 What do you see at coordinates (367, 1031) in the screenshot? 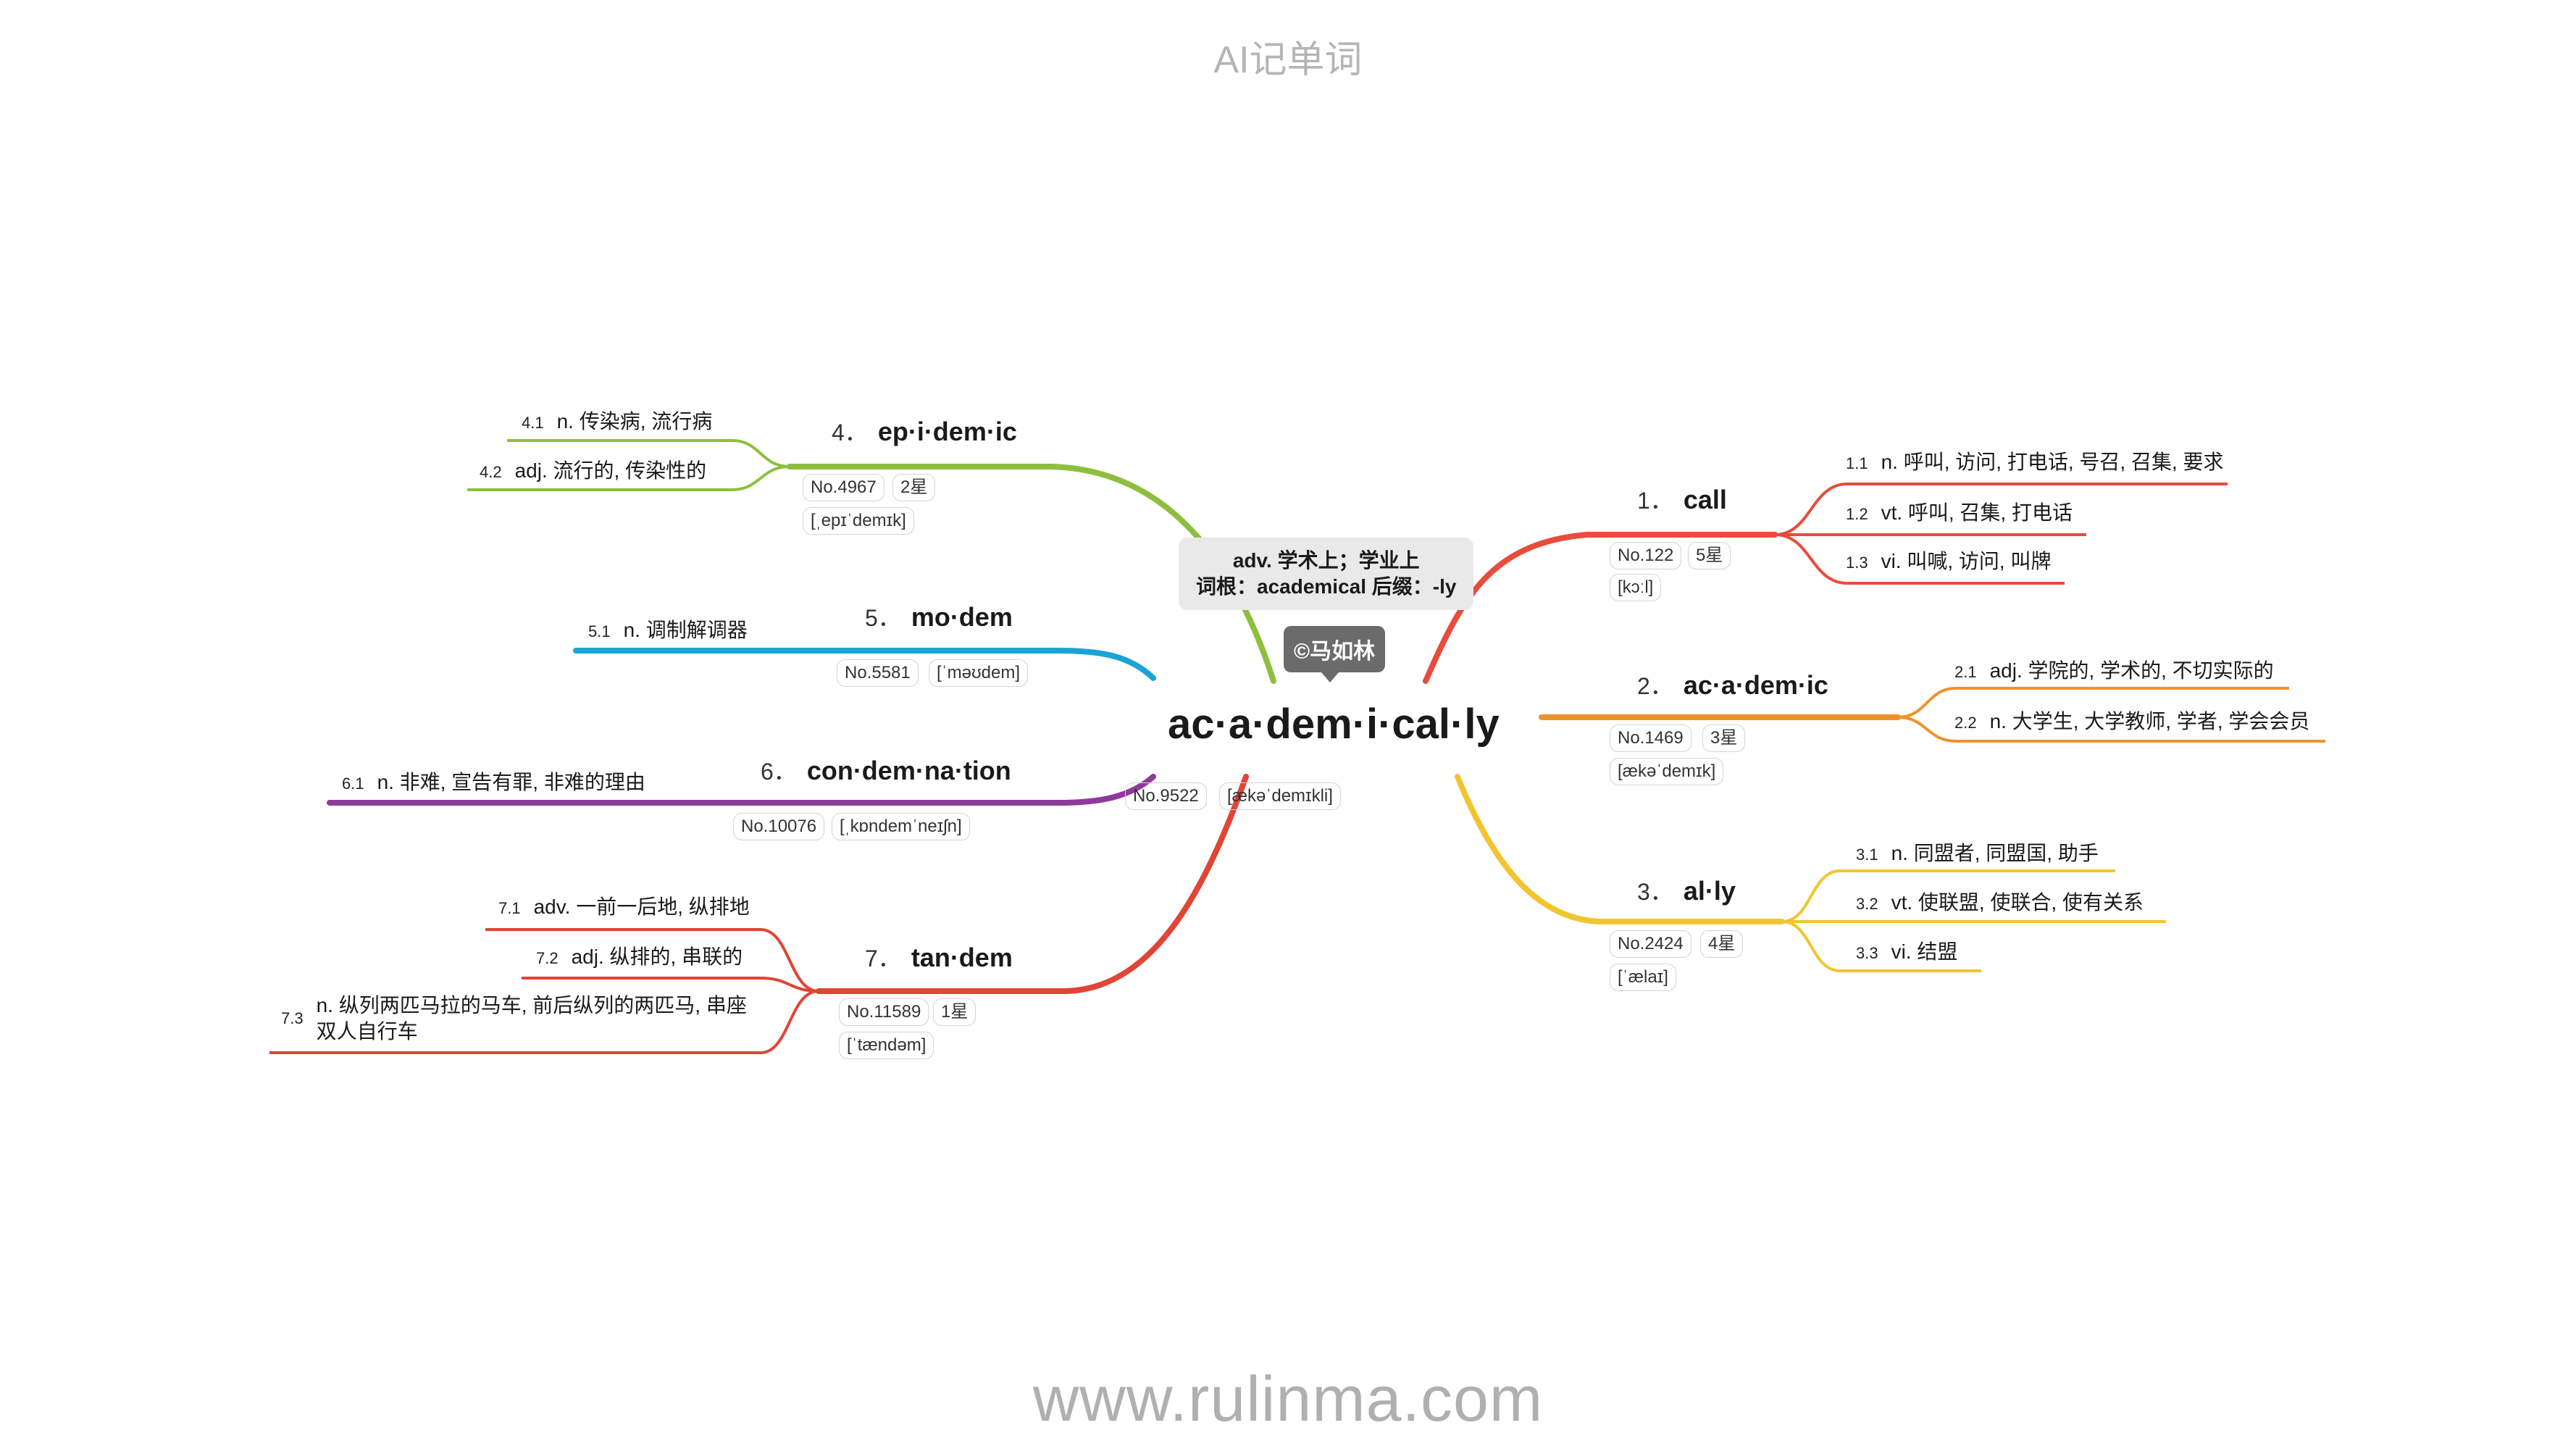
I see `def-text-continued: 双人自行车` at bounding box center [367, 1031].